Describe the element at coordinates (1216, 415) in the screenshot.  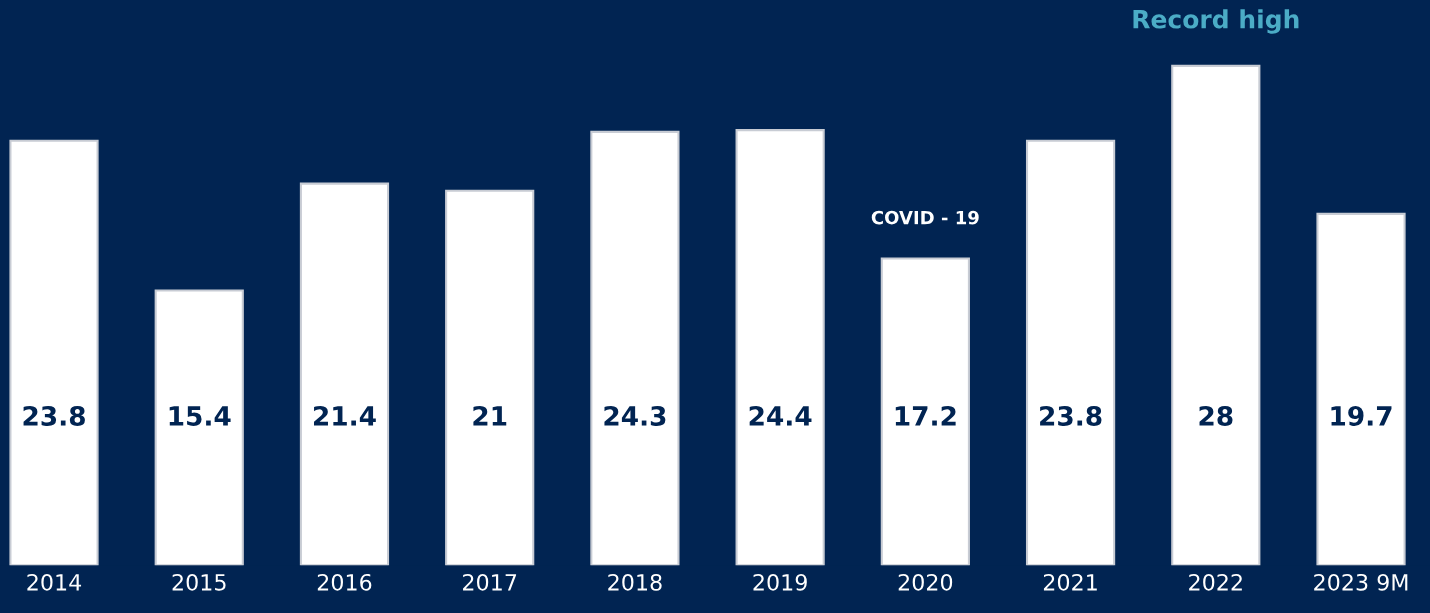
I see `data-label: 28` at that location.